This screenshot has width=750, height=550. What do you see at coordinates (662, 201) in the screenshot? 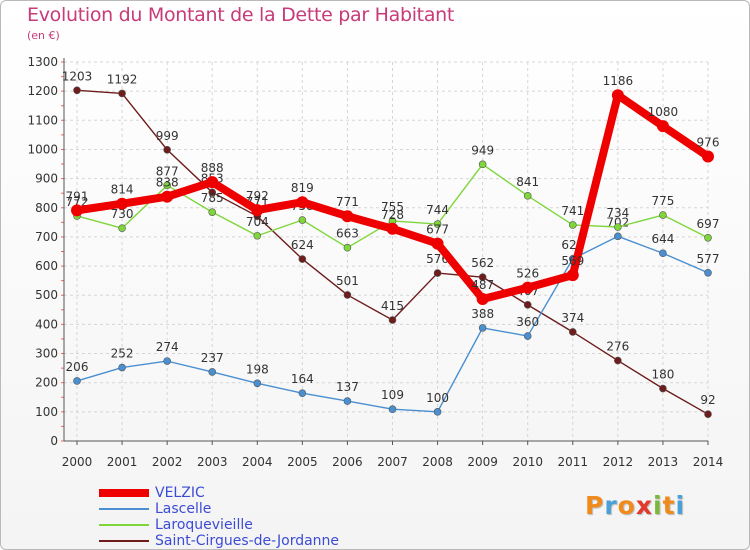
I see `data-label-laroquevieille-2013: 775` at bounding box center [662, 201].